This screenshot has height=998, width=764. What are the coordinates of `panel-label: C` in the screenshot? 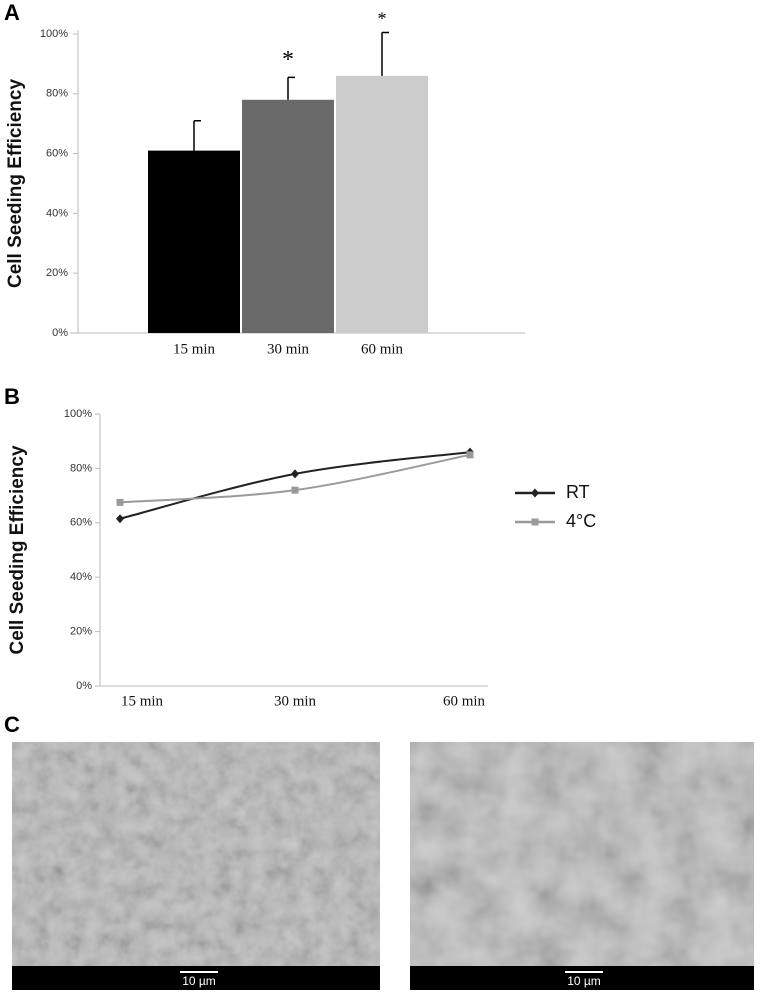 It's located at (12, 724).